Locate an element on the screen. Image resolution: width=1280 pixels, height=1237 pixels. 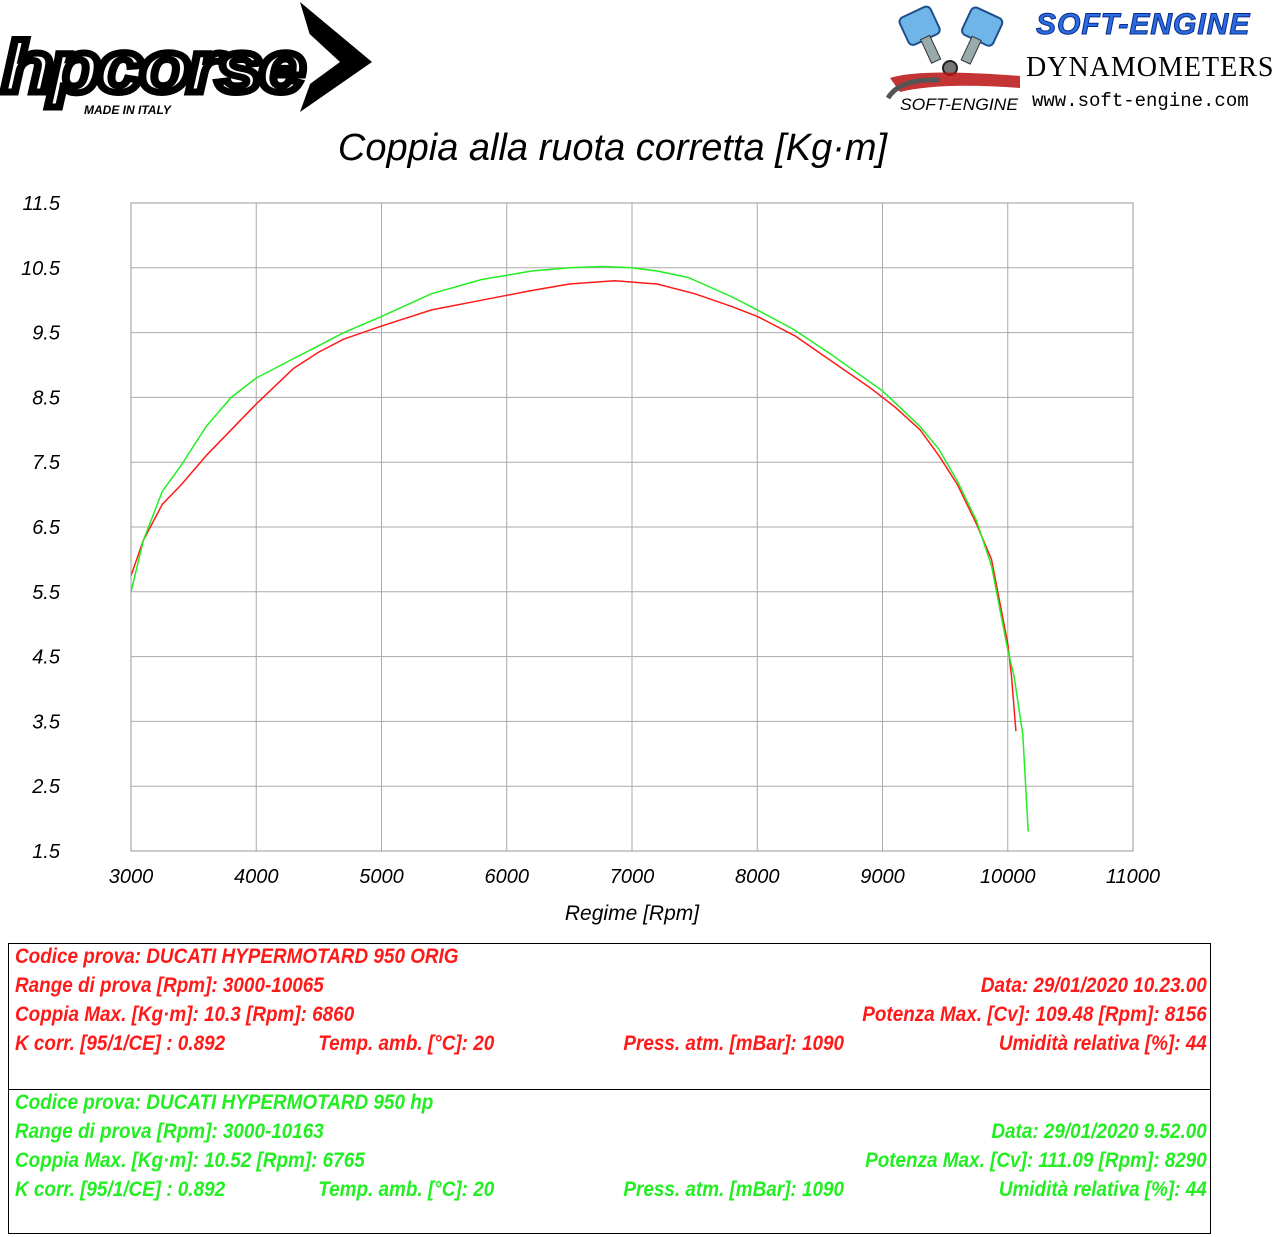
y-tick-label: 5.5 is located at coordinates (46, 593).